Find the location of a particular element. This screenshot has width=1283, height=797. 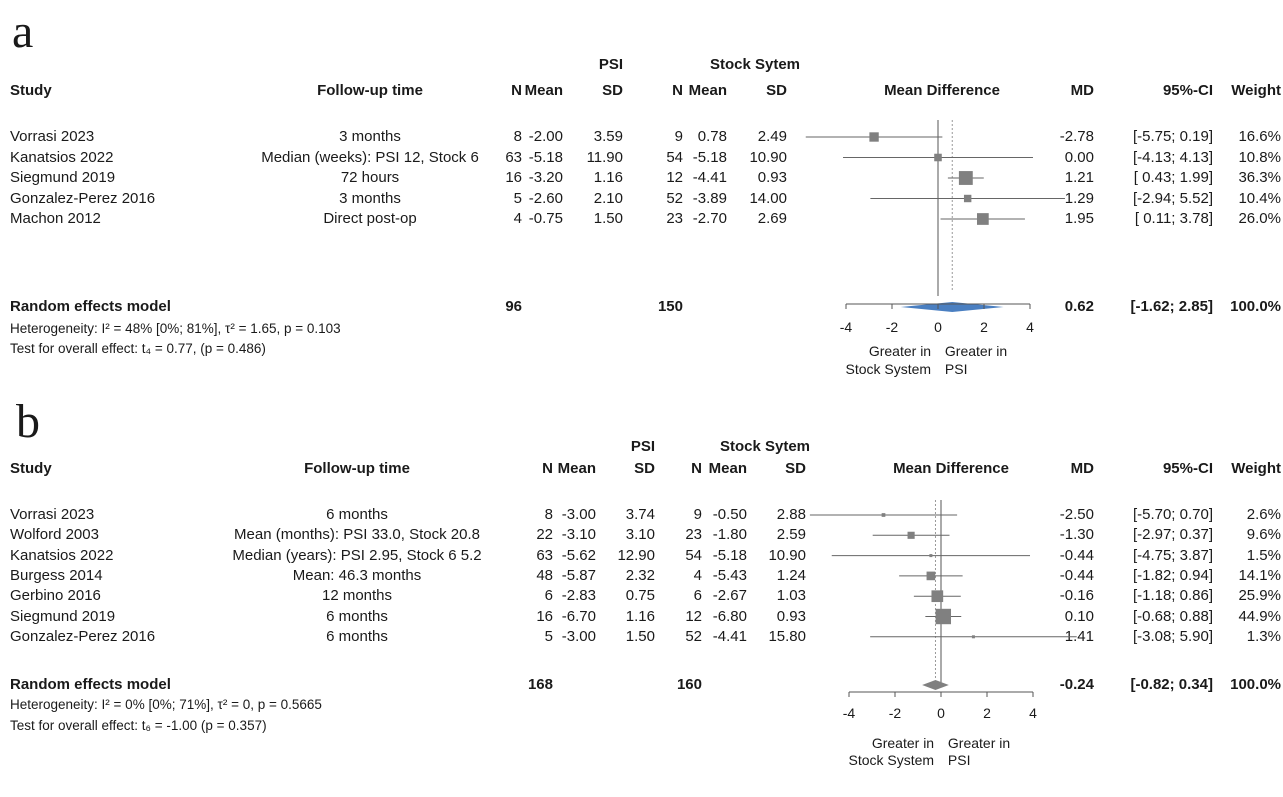

sd-psi: 3.10 is located at coordinates (640, 535).